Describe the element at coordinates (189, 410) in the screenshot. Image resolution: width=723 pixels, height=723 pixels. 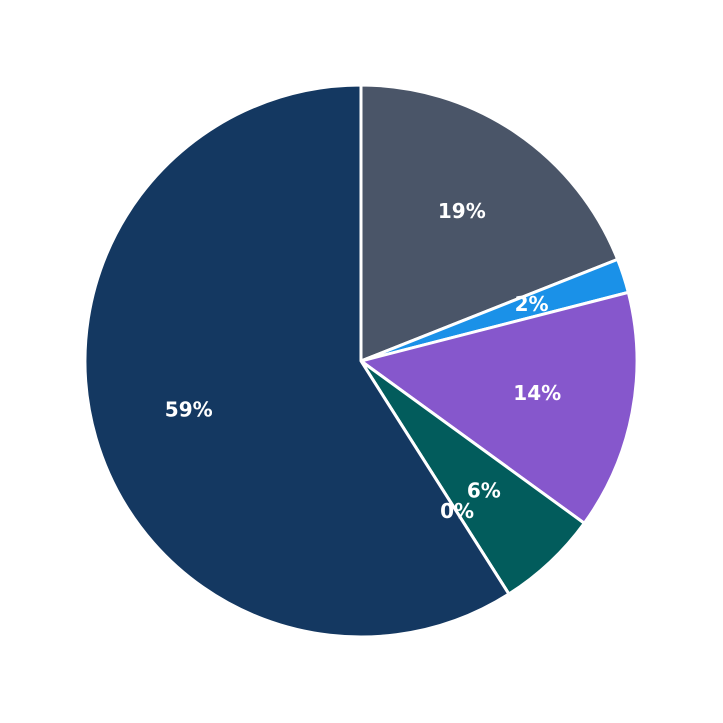
I see `slice-label: 59%` at that location.